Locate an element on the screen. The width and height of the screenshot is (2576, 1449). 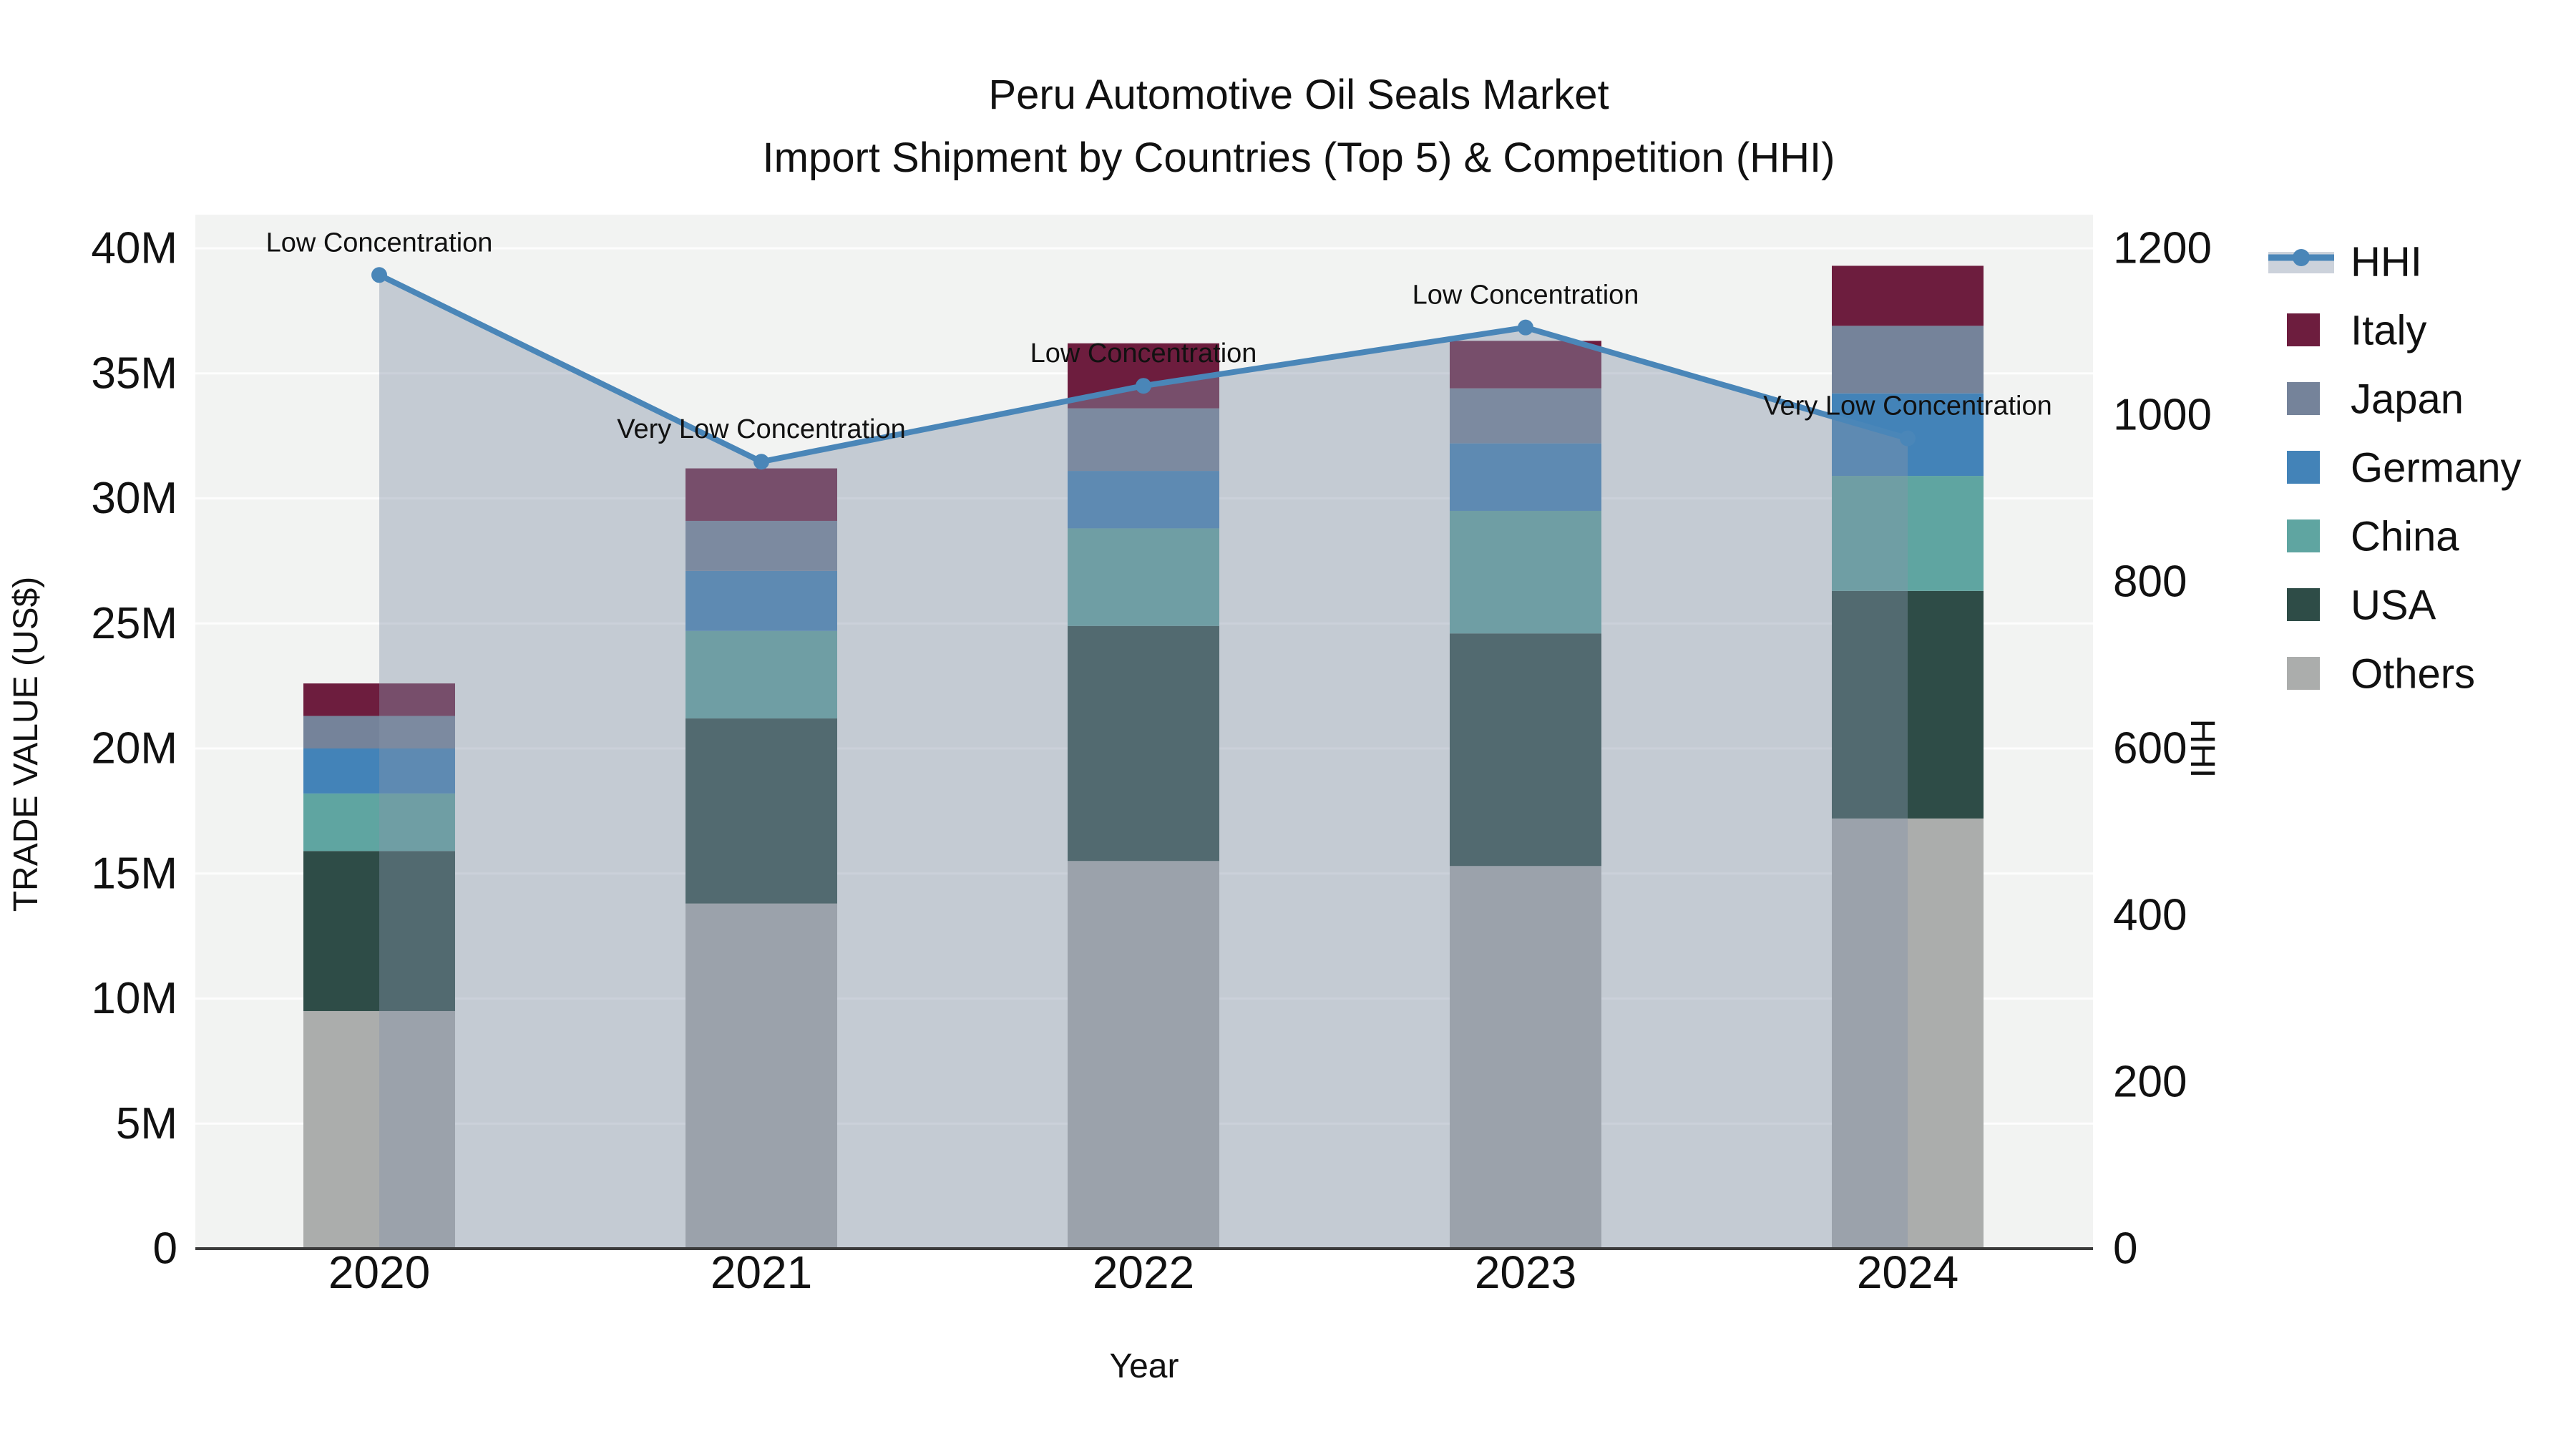
ytick-right-1000: 1000 is located at coordinates (2162, 415).